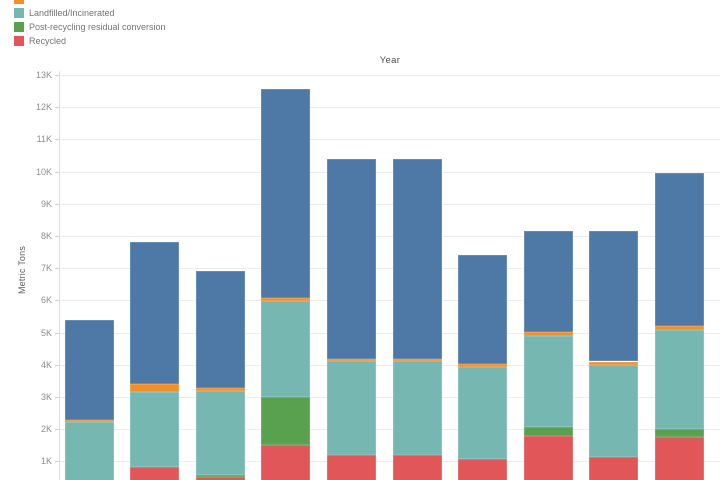 This screenshot has width=720, height=480. I want to click on gridline-10K, so click(390, 172).